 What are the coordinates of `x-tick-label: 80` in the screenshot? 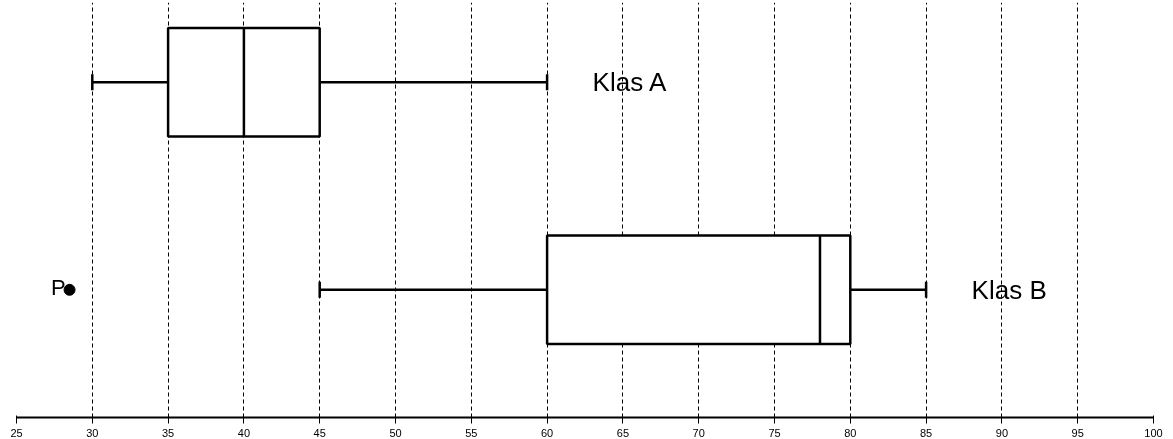 It's located at (850, 432).